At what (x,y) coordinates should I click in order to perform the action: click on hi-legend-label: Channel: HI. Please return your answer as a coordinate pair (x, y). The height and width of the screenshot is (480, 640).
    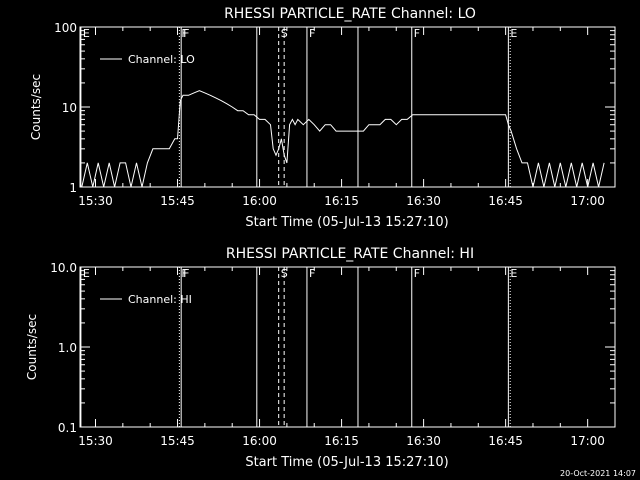
    Looking at the image, I should click on (160, 299).